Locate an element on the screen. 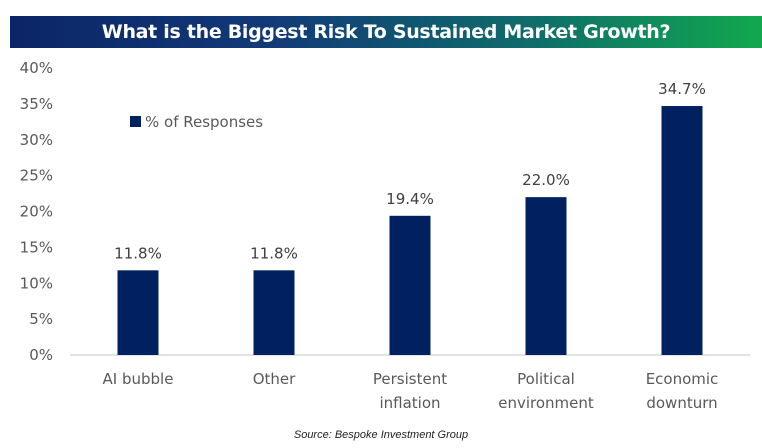  y-tick-label: 40% is located at coordinates (36, 68).